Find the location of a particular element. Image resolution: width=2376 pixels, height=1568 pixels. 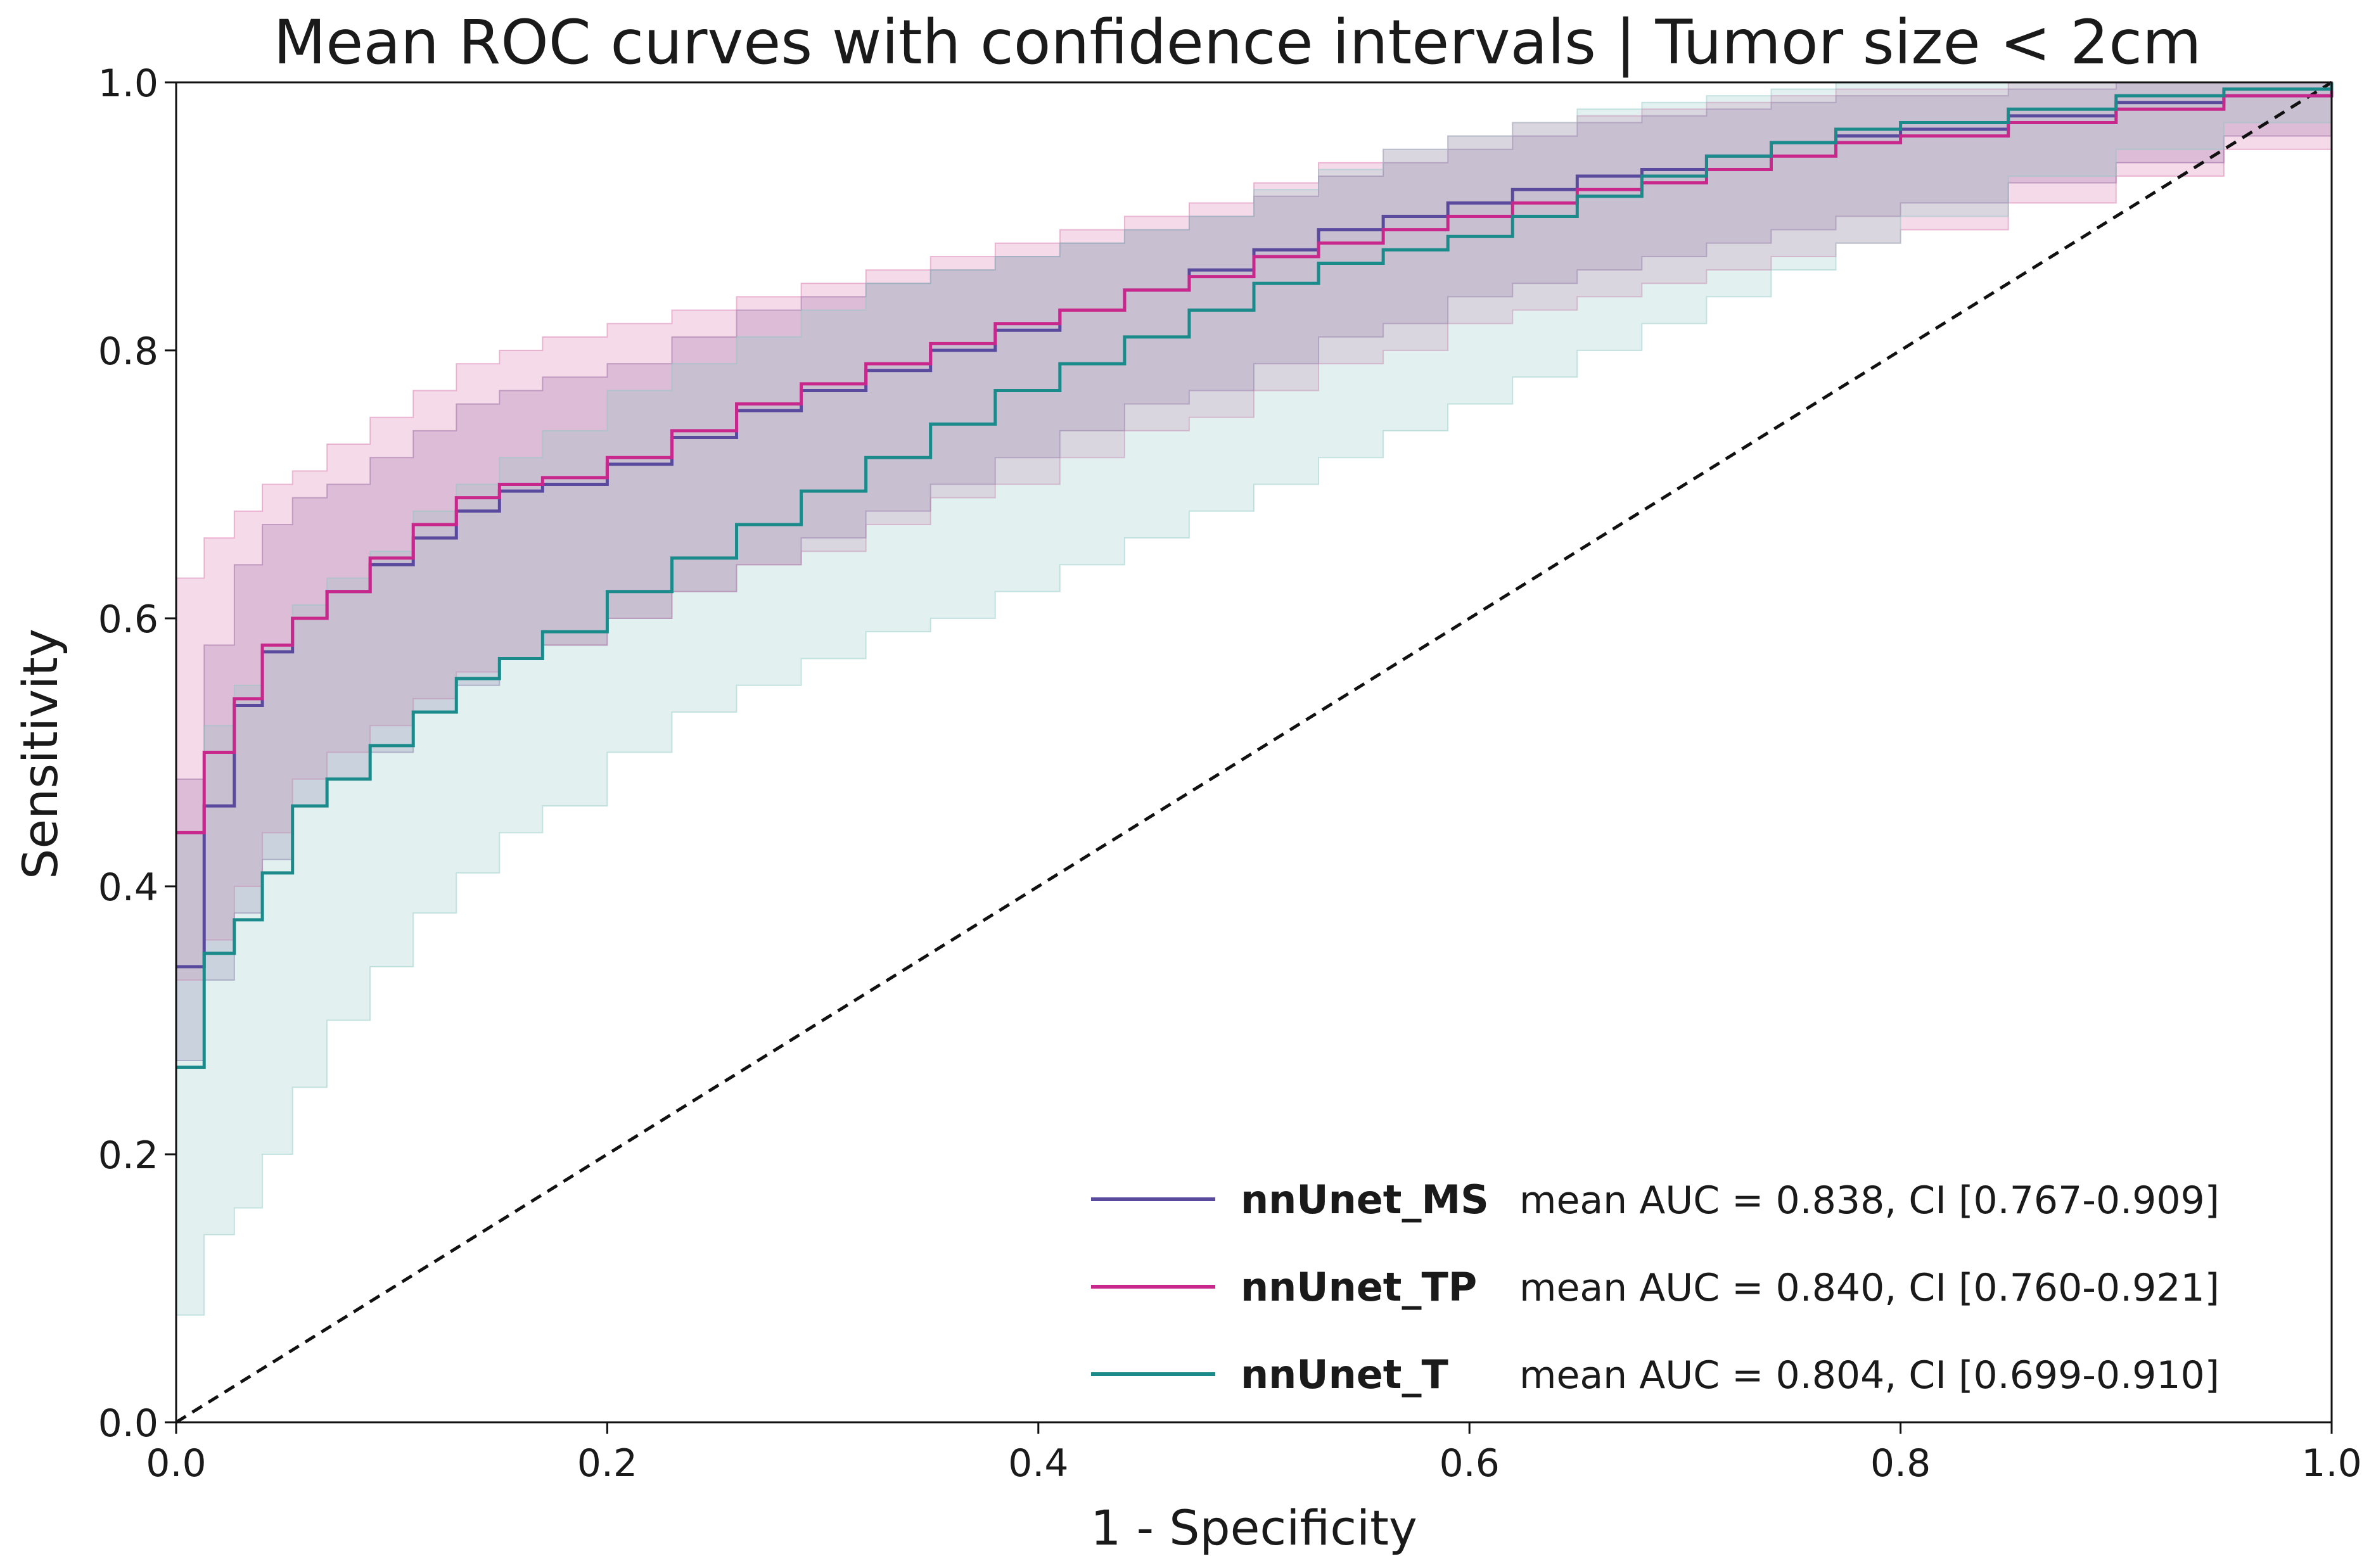

x-tick-label: 1.0 is located at coordinates (2331, 1463).